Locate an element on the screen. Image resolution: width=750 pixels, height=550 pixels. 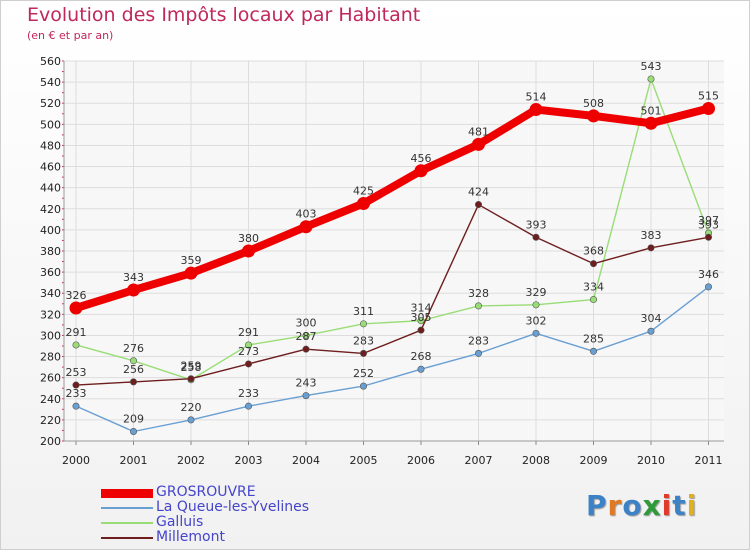
logo-letter: o is located at coordinates (632, 505).